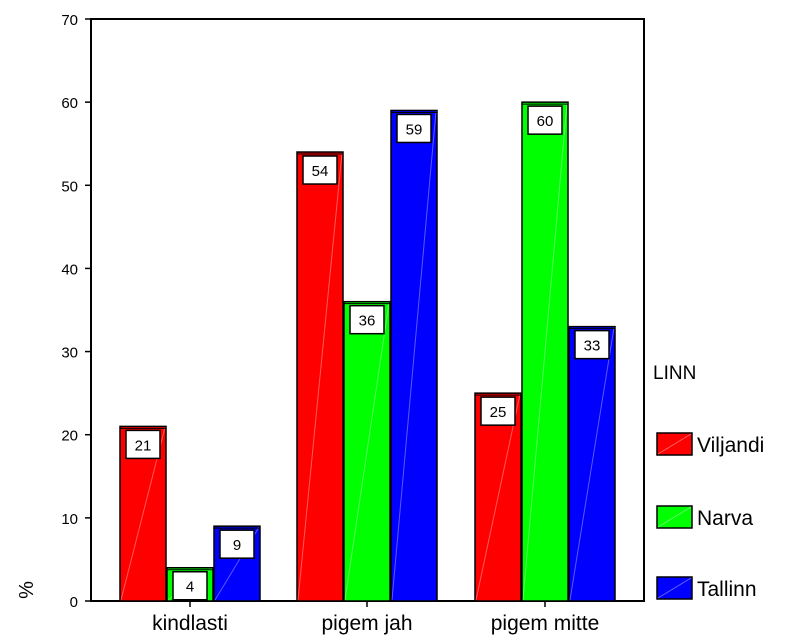 The width and height of the screenshot is (788, 639). Describe the element at coordinates (366, 623) in the screenshot. I see `x-tick-label: pigem jah` at that location.